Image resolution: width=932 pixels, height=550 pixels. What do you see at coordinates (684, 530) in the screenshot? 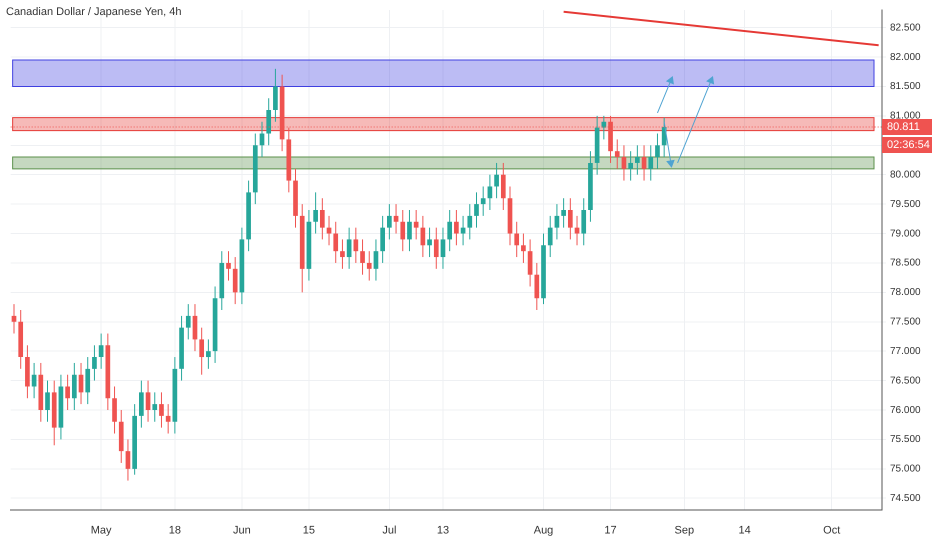
I see `x-tick-label: Sep` at bounding box center [684, 530].